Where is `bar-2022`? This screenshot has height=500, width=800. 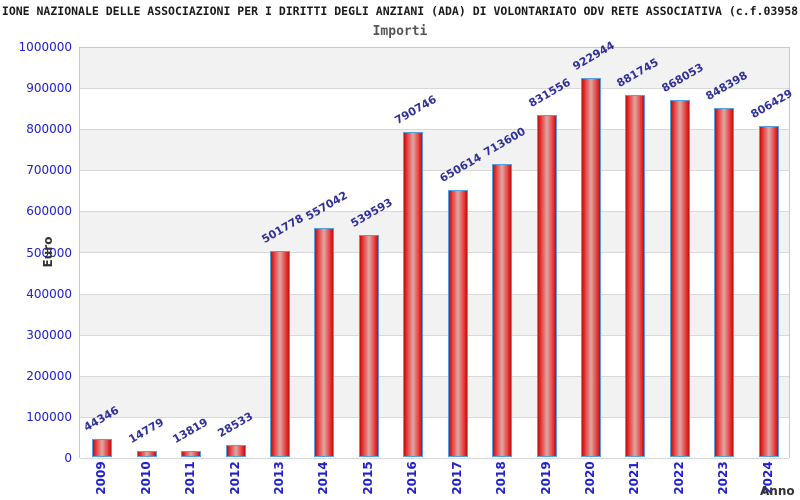
bar-2022 is located at coordinates (680, 278).